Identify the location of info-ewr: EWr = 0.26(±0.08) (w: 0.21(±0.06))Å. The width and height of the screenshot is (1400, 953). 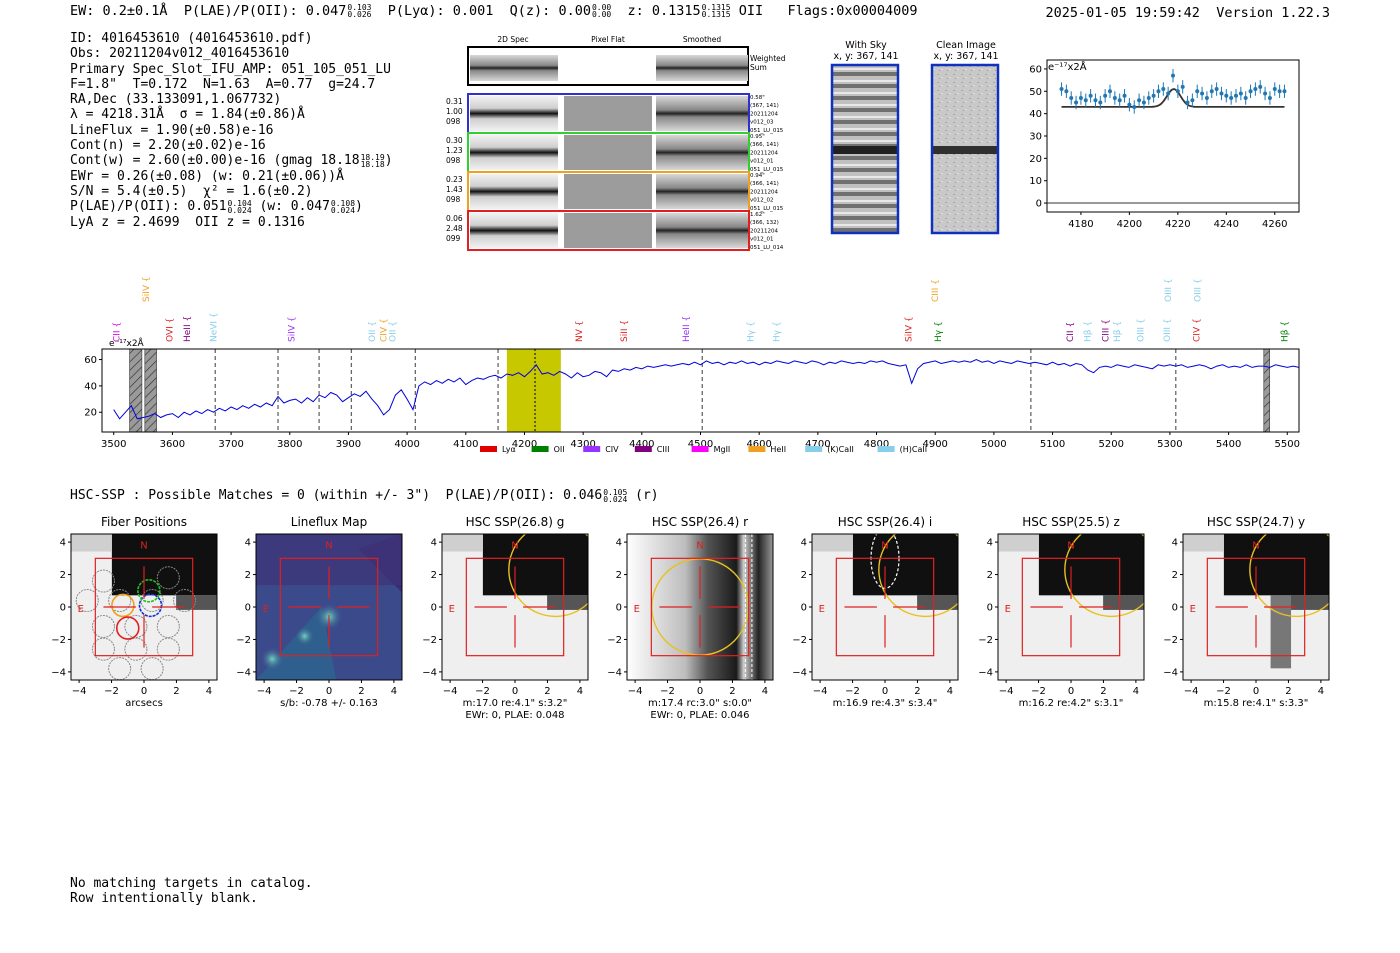
(207, 176).